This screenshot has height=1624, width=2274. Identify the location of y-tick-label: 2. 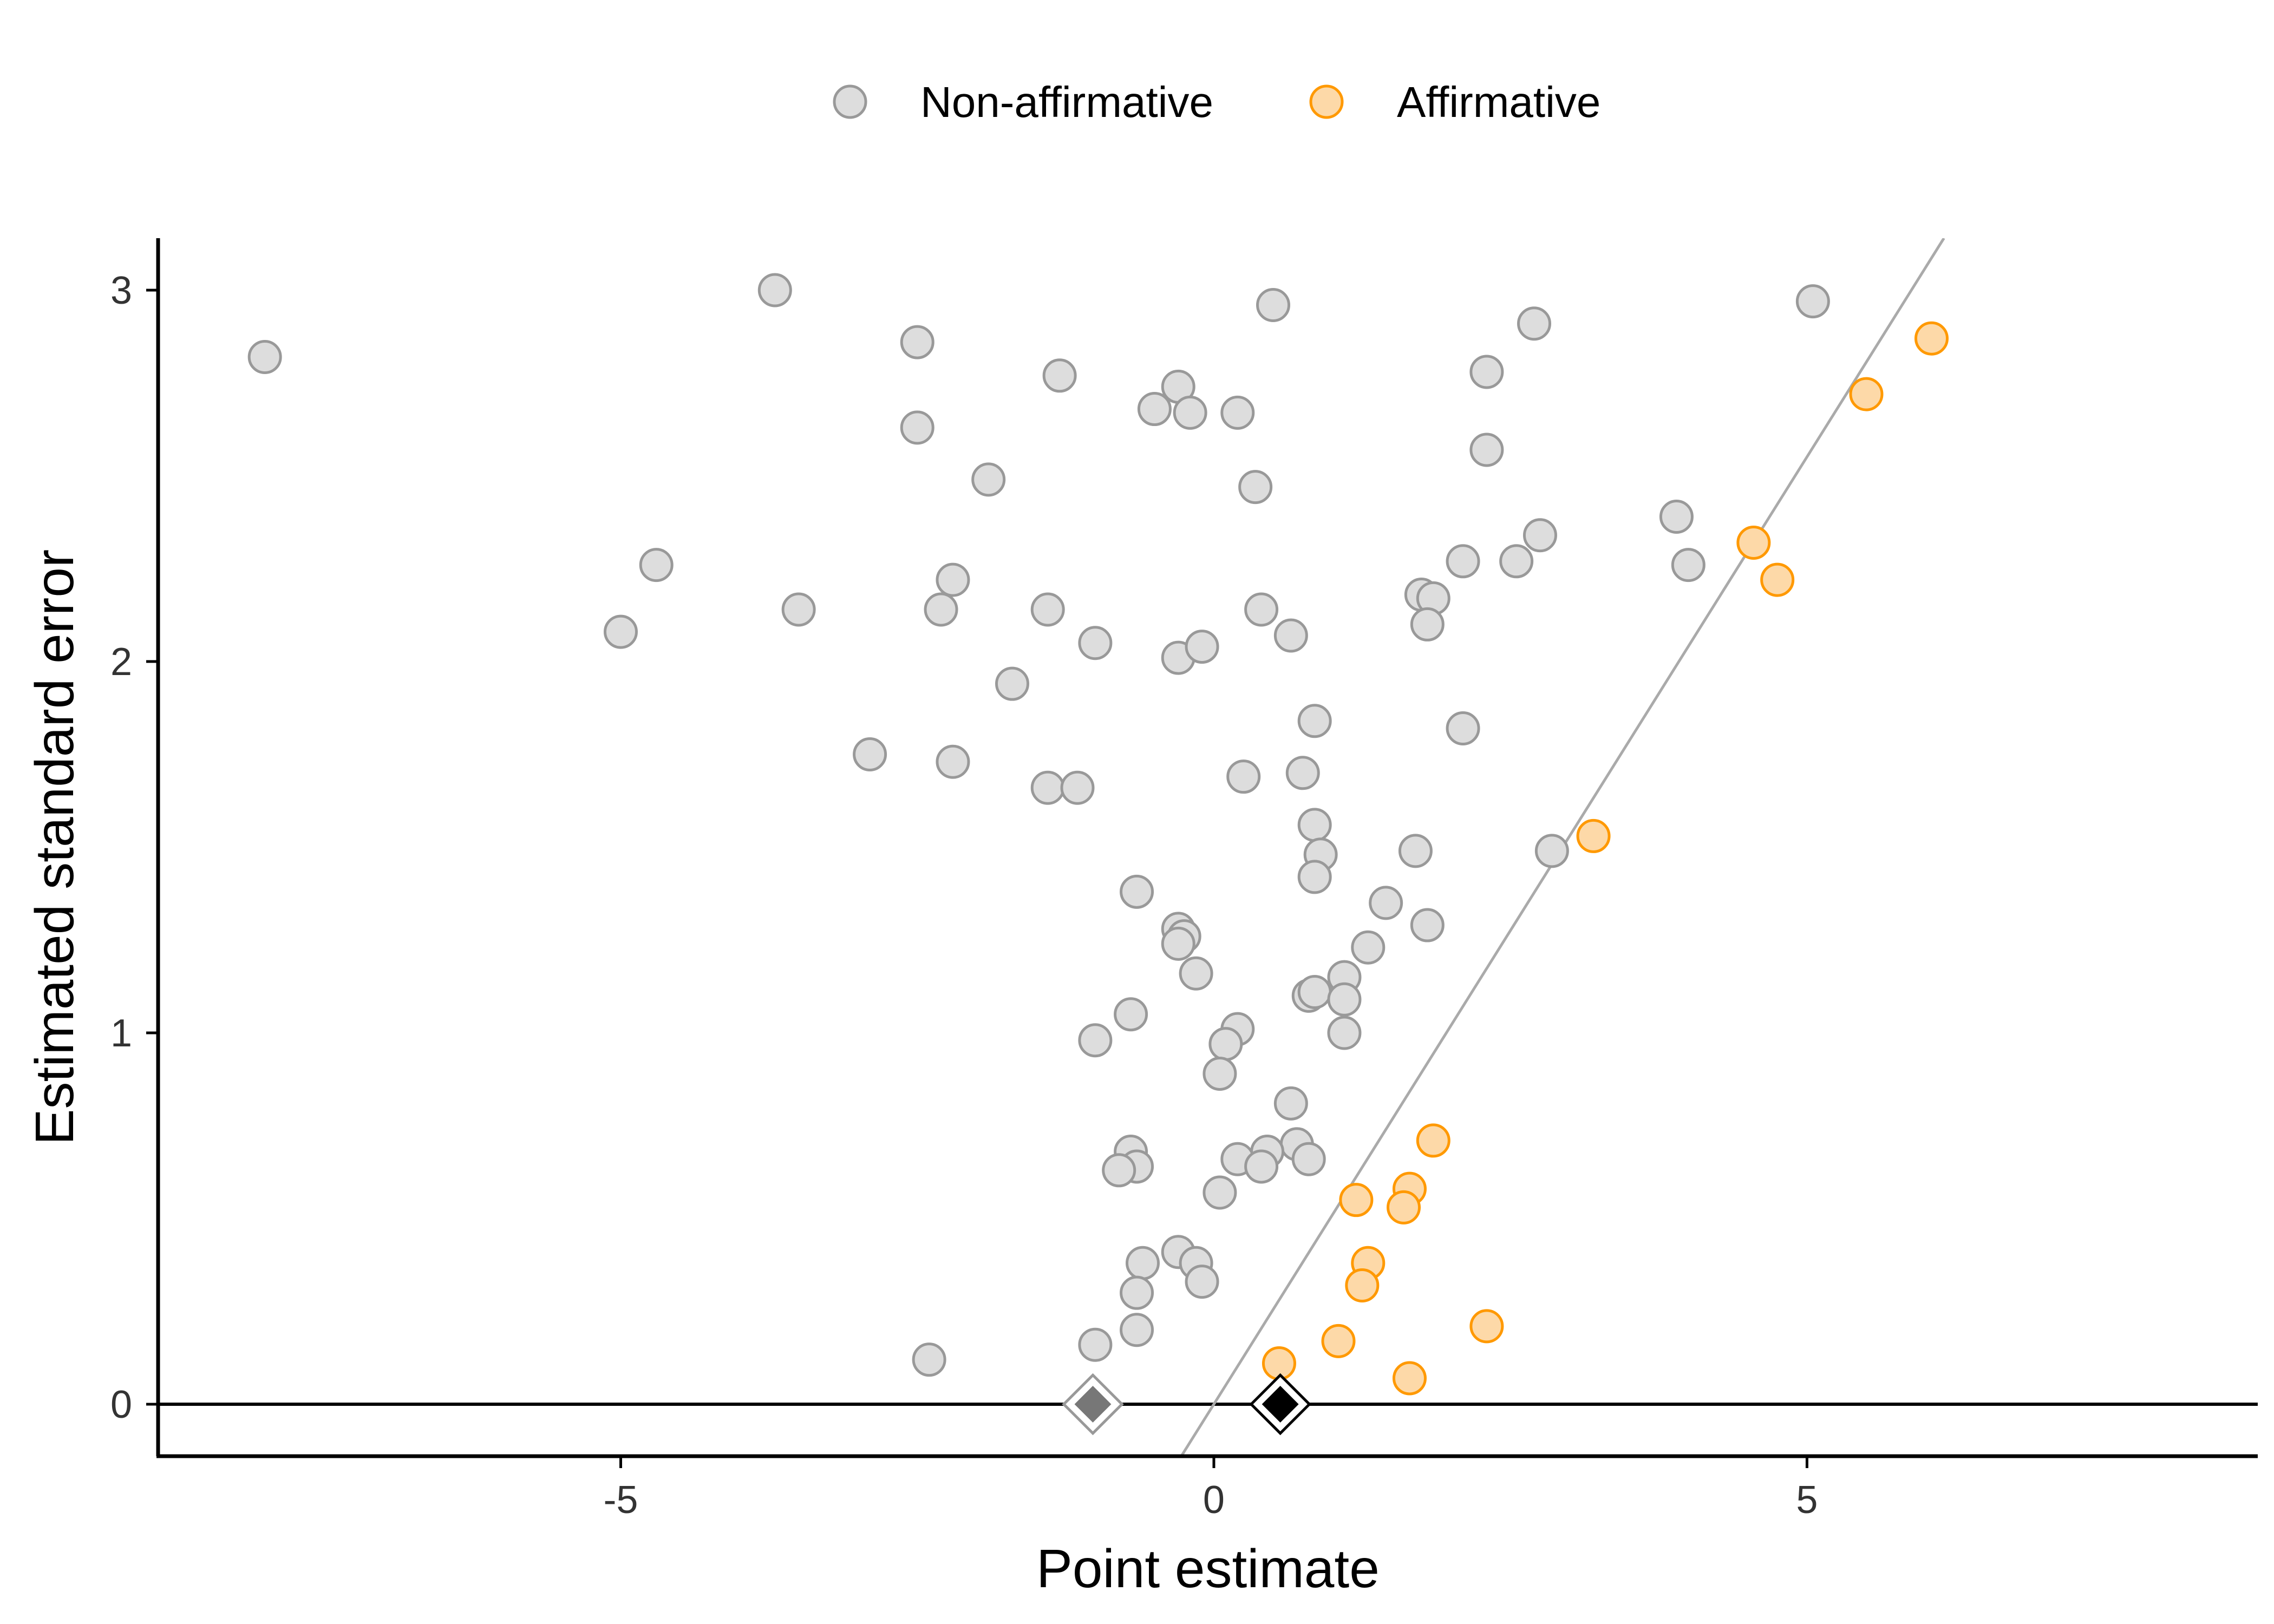
(121, 662).